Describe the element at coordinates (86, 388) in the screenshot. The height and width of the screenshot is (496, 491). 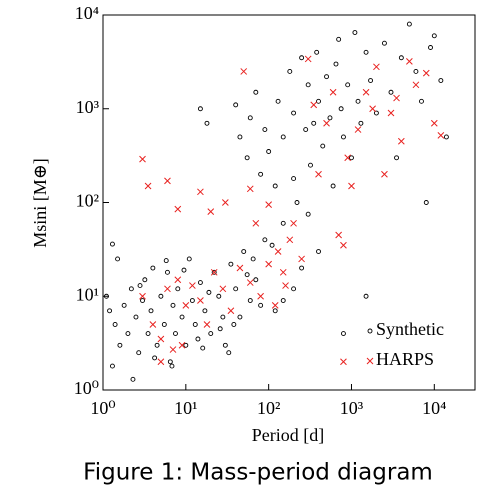
I see `y-tick-label: 10⁰` at that location.